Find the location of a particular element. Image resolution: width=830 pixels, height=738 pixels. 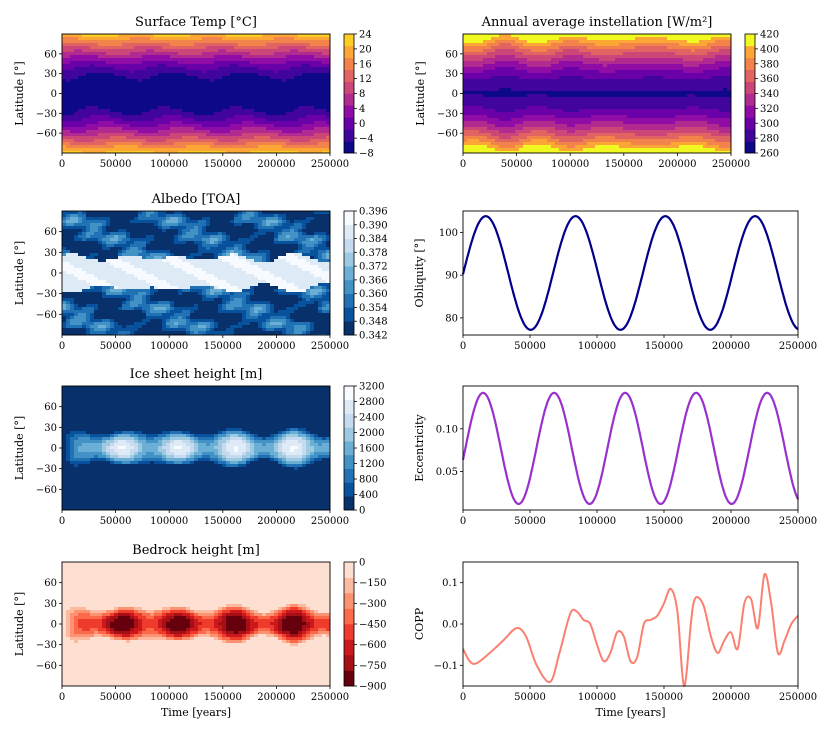

x-tick-label: 150000 is located at coordinates (223, 164).